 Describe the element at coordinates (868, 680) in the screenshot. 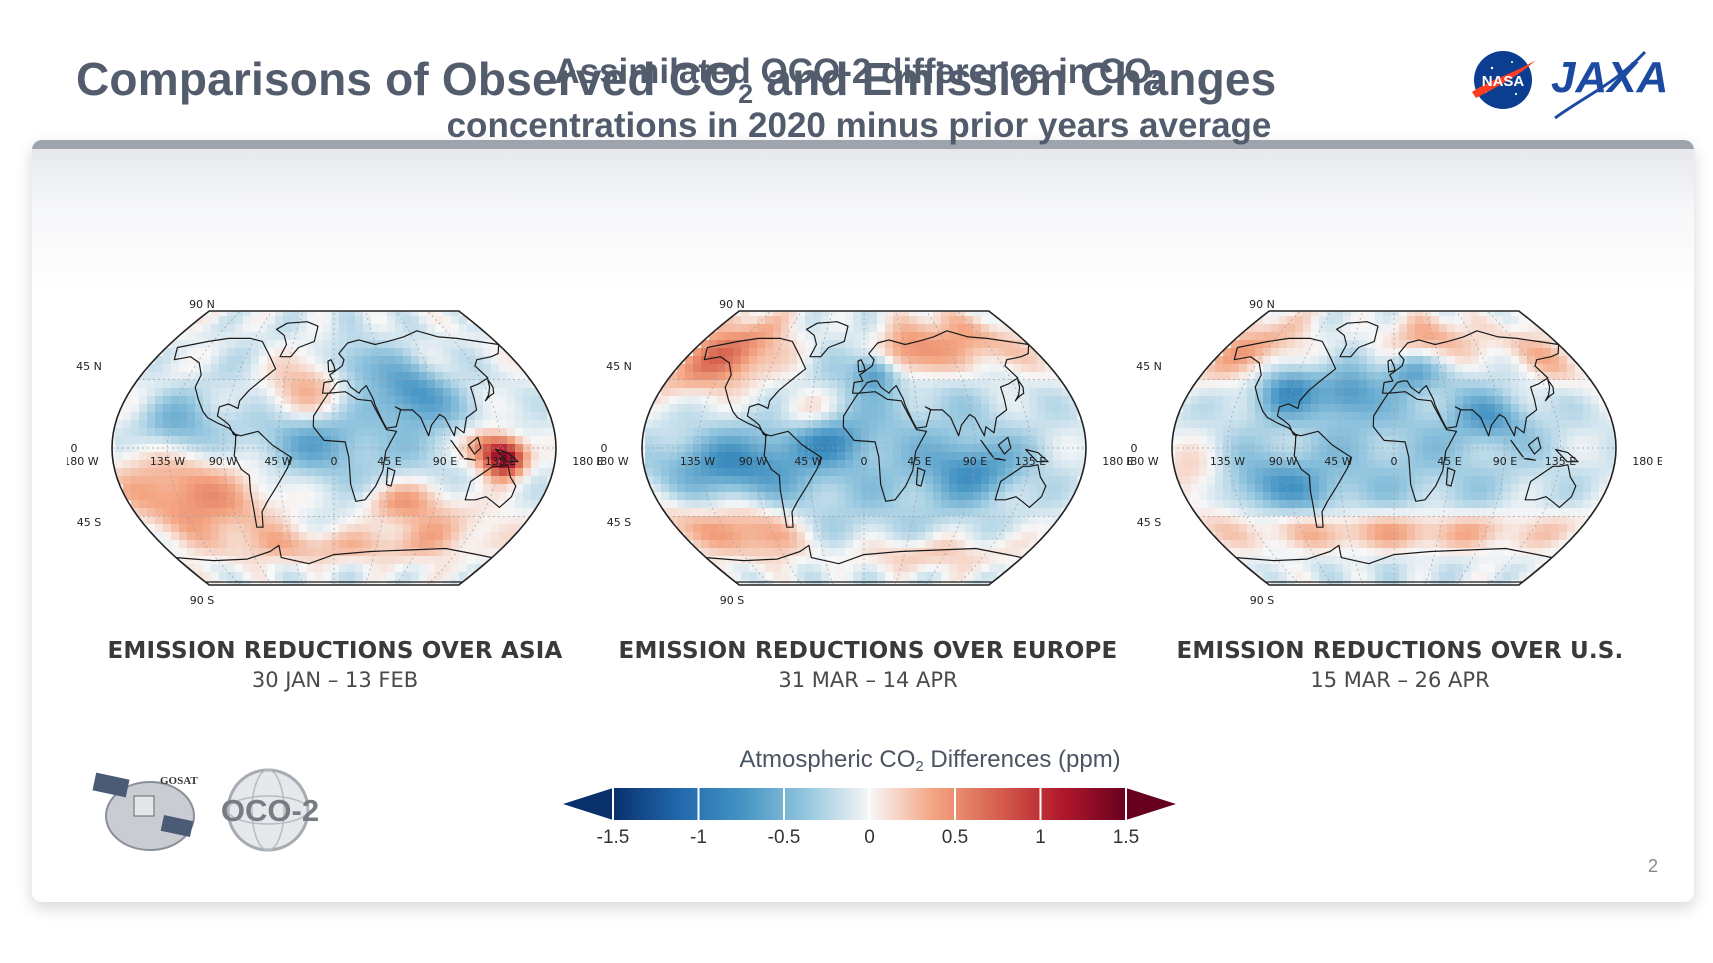

I see `map-caption-dates: 31 MAR – 14 APR` at that location.